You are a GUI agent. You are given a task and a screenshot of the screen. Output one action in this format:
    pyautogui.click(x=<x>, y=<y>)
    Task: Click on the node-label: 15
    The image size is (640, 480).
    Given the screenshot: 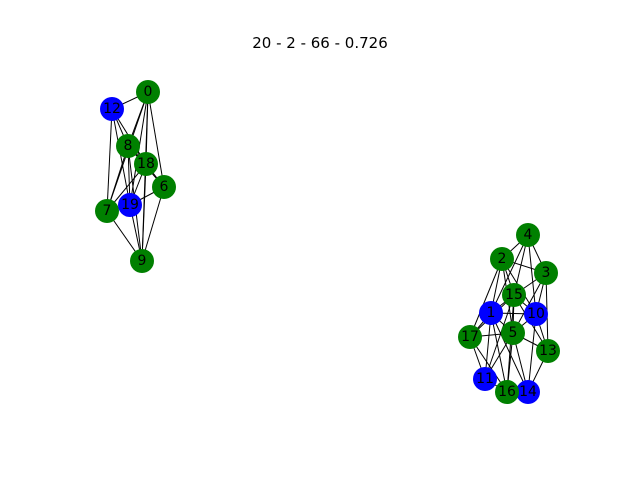 What is the action you would take?
    pyautogui.click(x=514, y=295)
    